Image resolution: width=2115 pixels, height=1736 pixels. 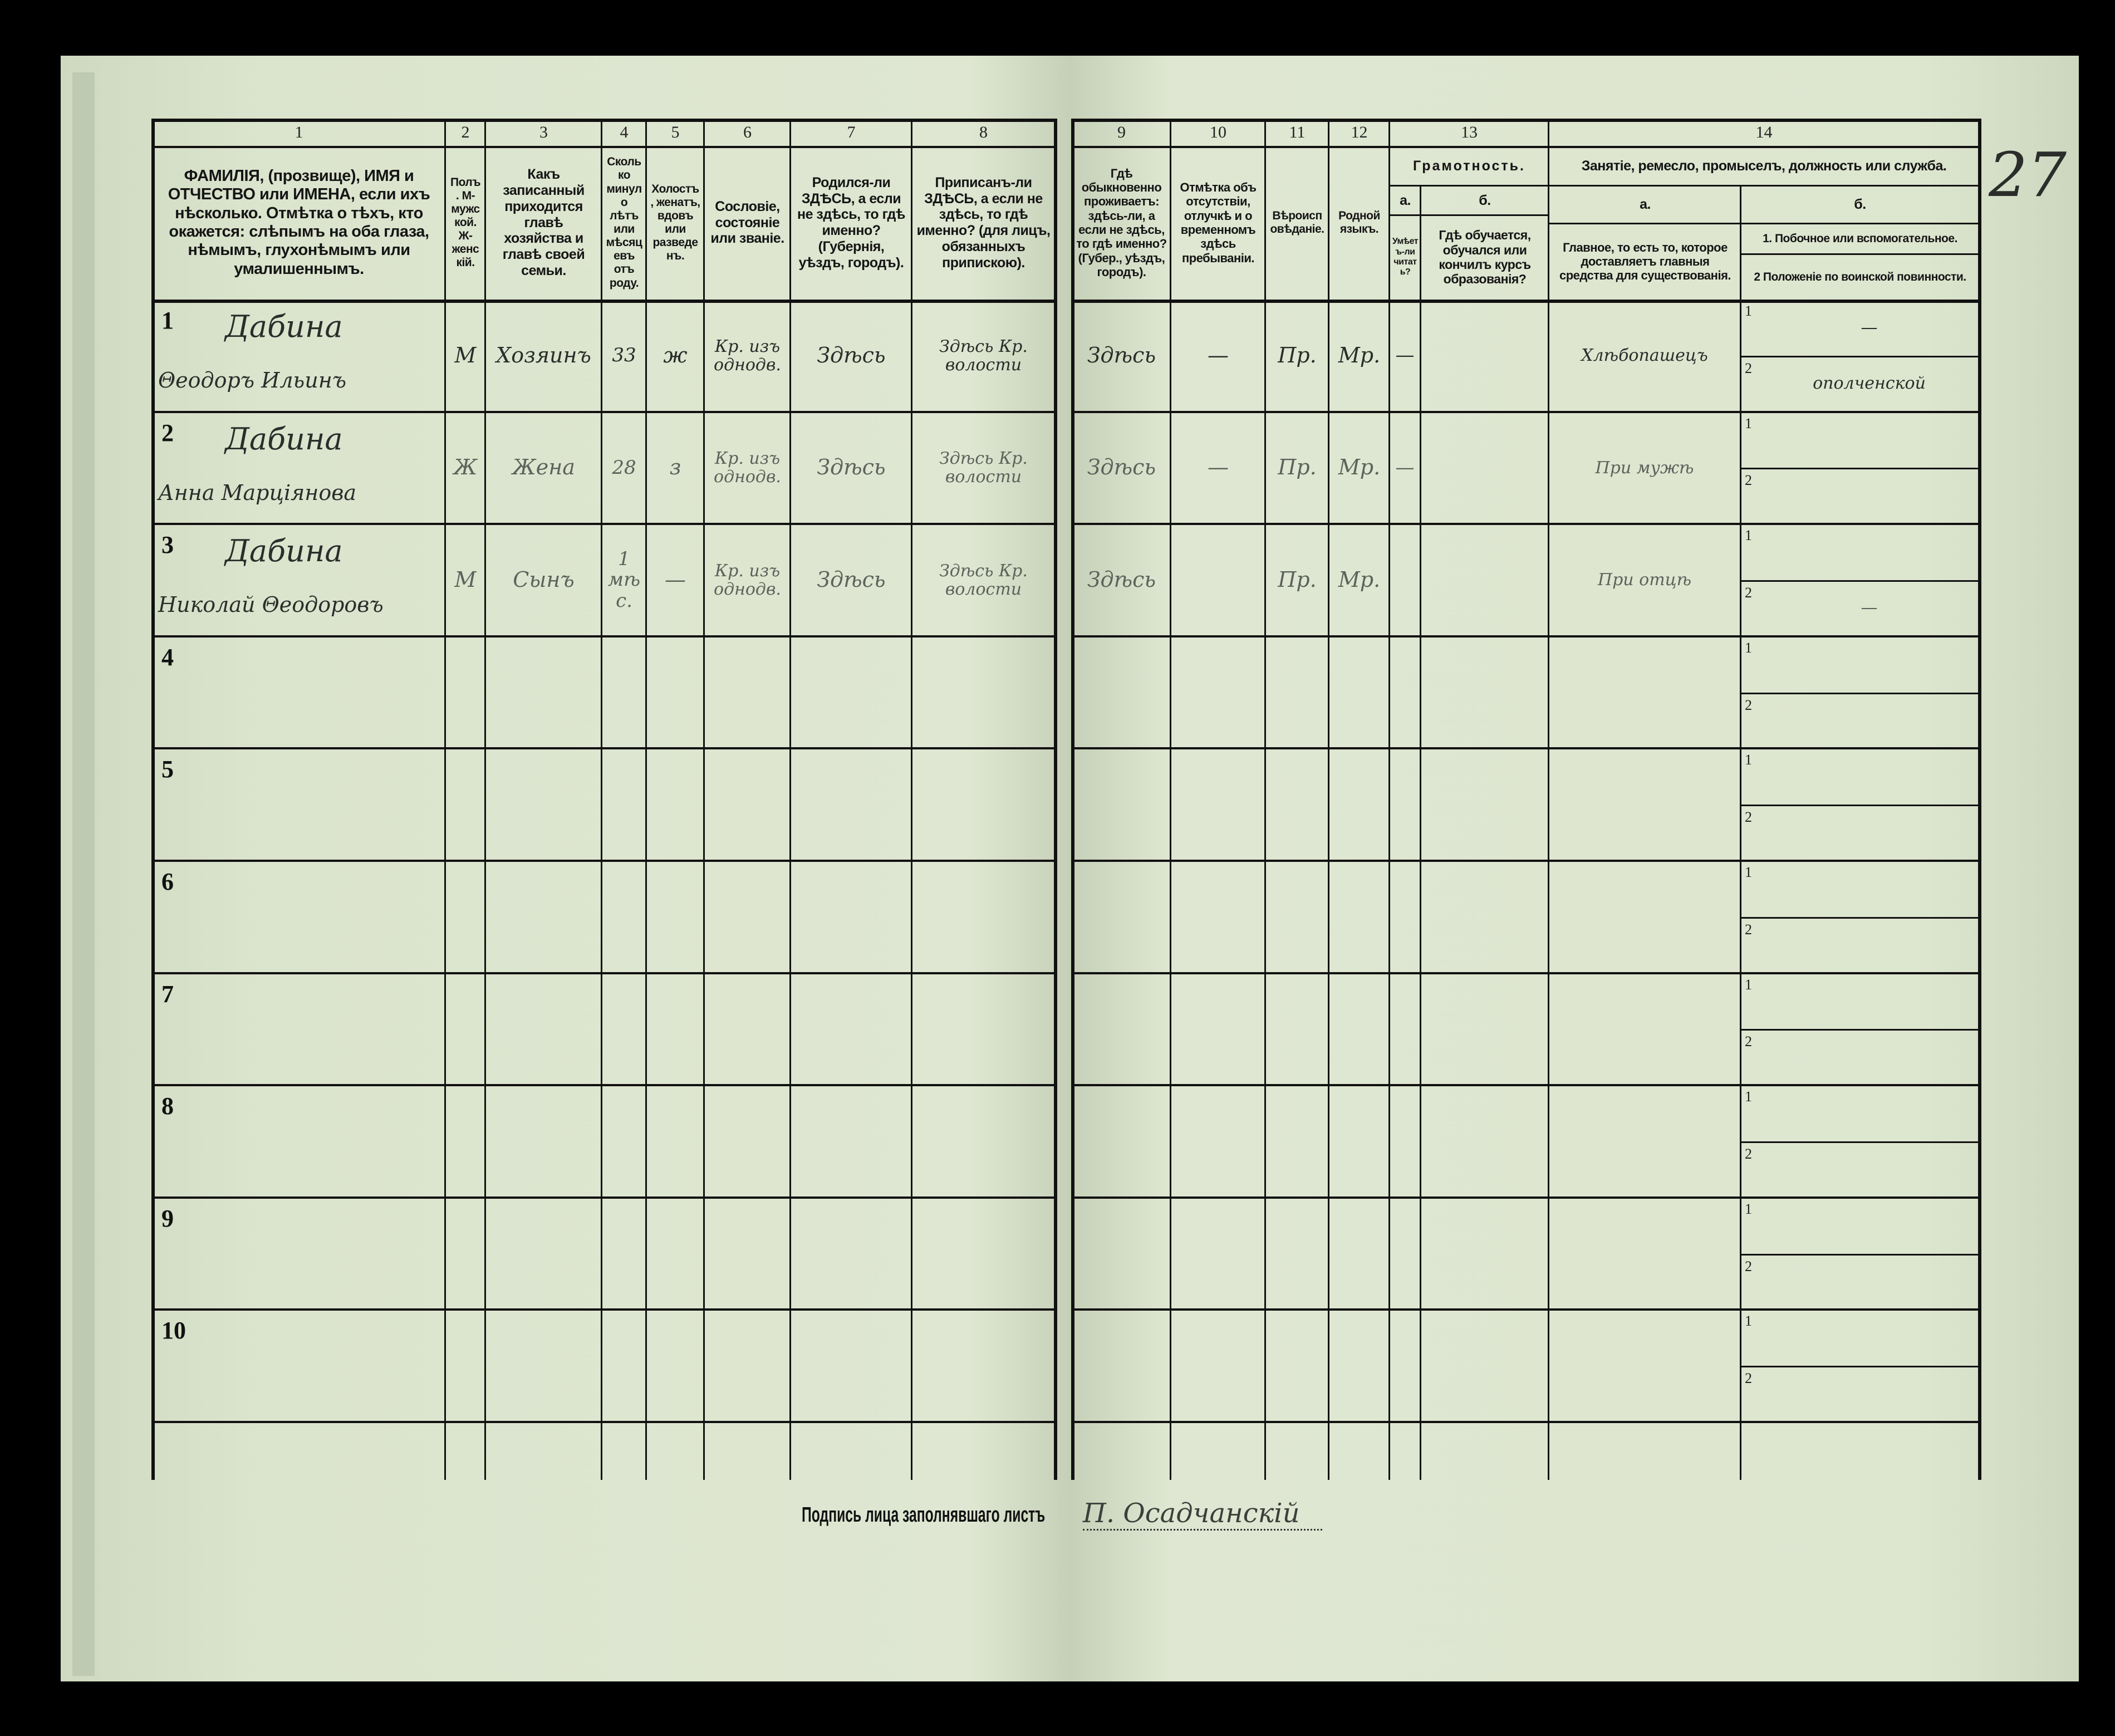 What do you see at coordinates (1869, 607) in the screenshot?
I see `military-value: —` at bounding box center [1869, 607].